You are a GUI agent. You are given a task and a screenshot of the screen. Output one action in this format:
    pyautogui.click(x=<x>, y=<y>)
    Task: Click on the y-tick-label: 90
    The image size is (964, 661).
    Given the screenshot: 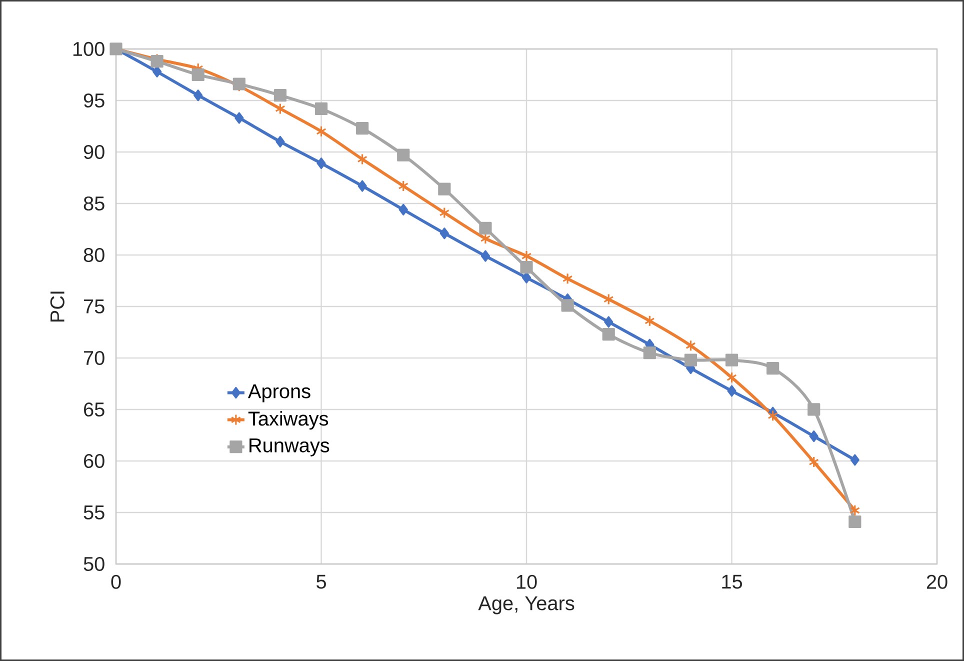 What is the action you would take?
    pyautogui.click(x=94, y=152)
    